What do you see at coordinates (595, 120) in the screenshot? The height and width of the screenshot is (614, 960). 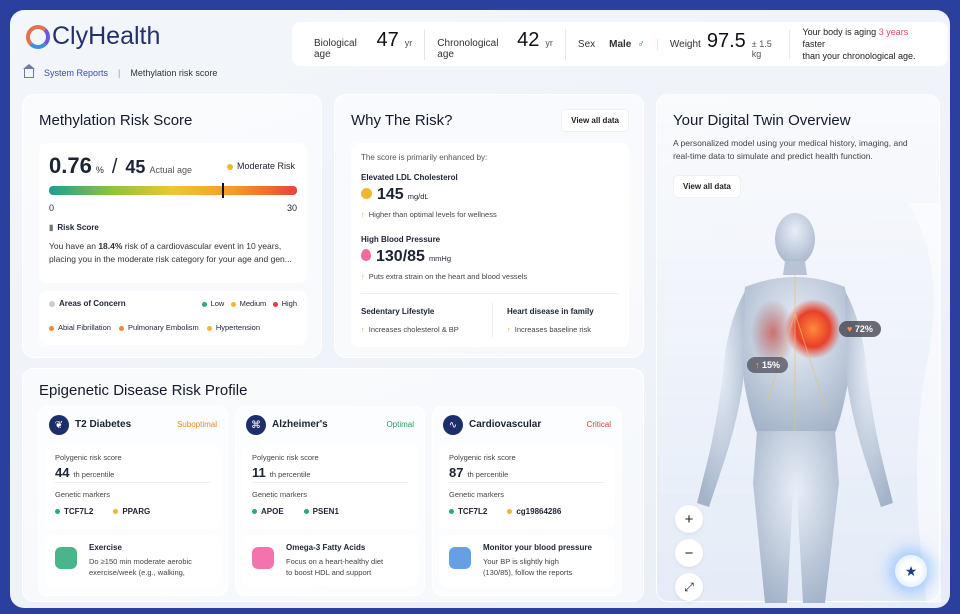 I see `view-all-data-button: View all data` at bounding box center [595, 120].